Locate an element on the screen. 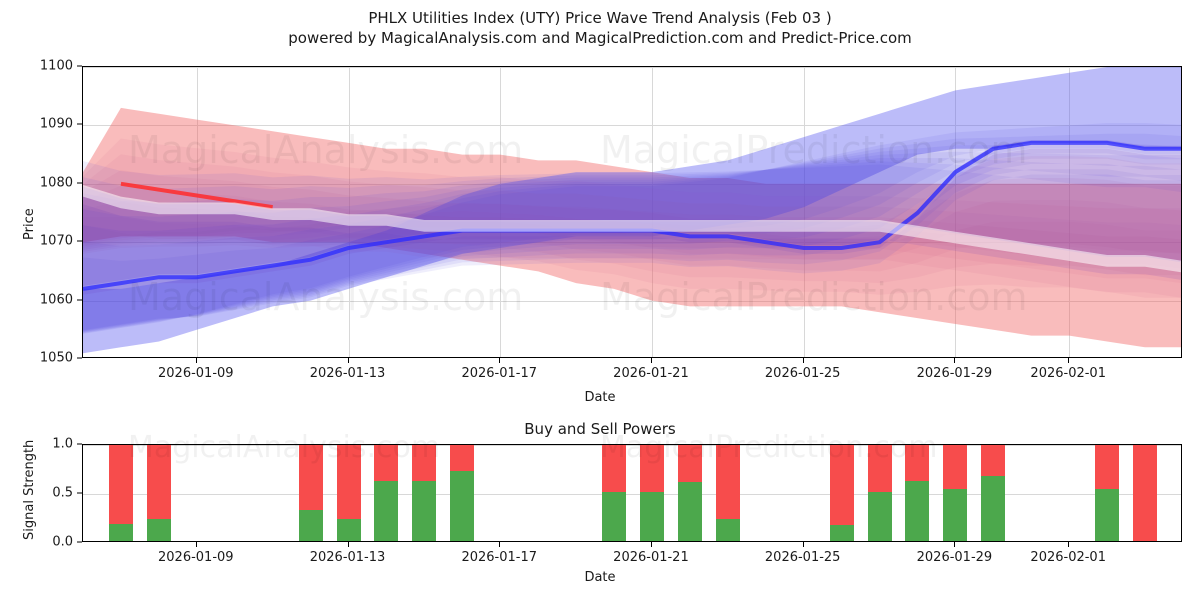 Image resolution: width=1200 pixels, height=600 pixels. price-y-tick-label: 1070 is located at coordinates (56, 241).